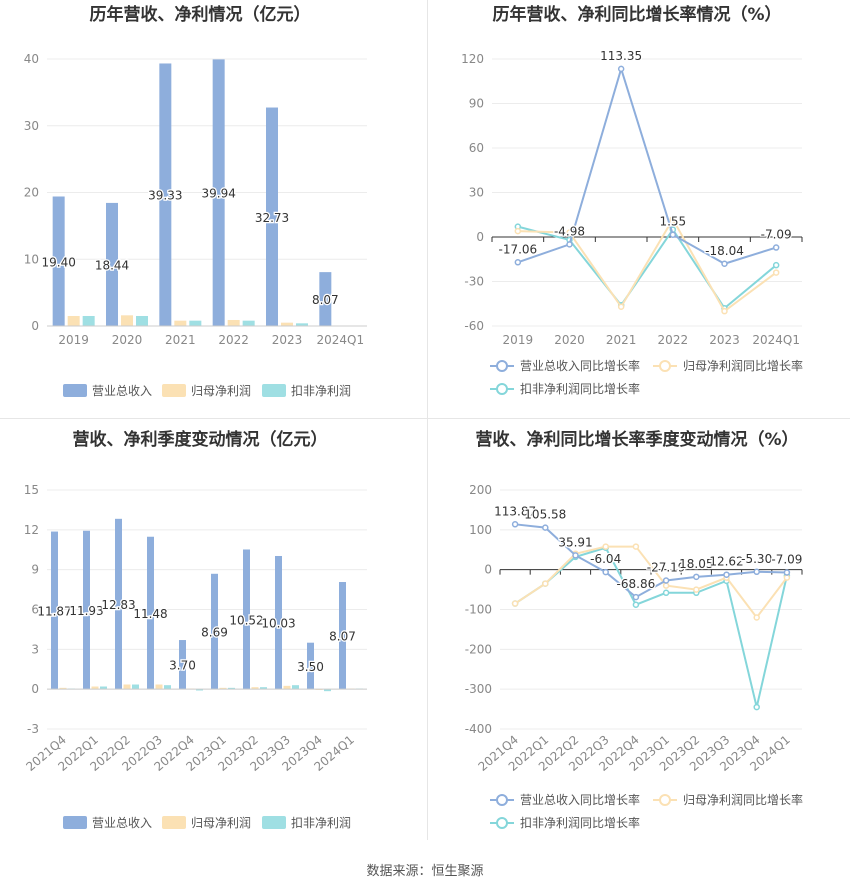 This screenshot has width=850, height=891. What do you see at coordinates (472, 59) in the screenshot?
I see `y-tick-label: 120` at bounding box center [472, 59].